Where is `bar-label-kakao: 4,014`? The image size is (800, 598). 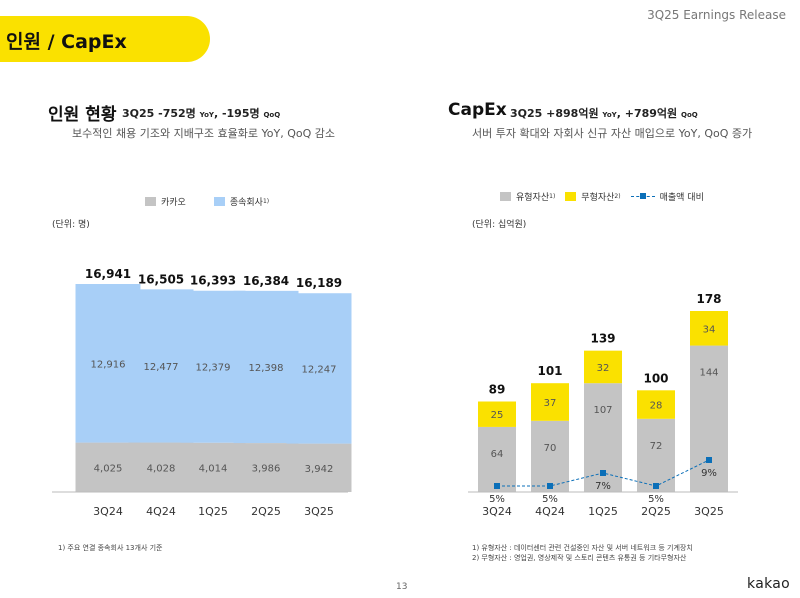
bar-label-kakao: 4,014 is located at coordinates (213, 468).